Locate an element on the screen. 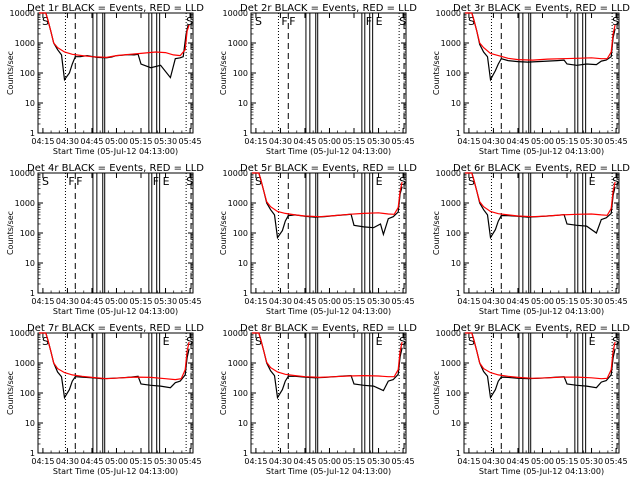 The image size is (640, 480). events-series-line is located at coordinates (327, 366).